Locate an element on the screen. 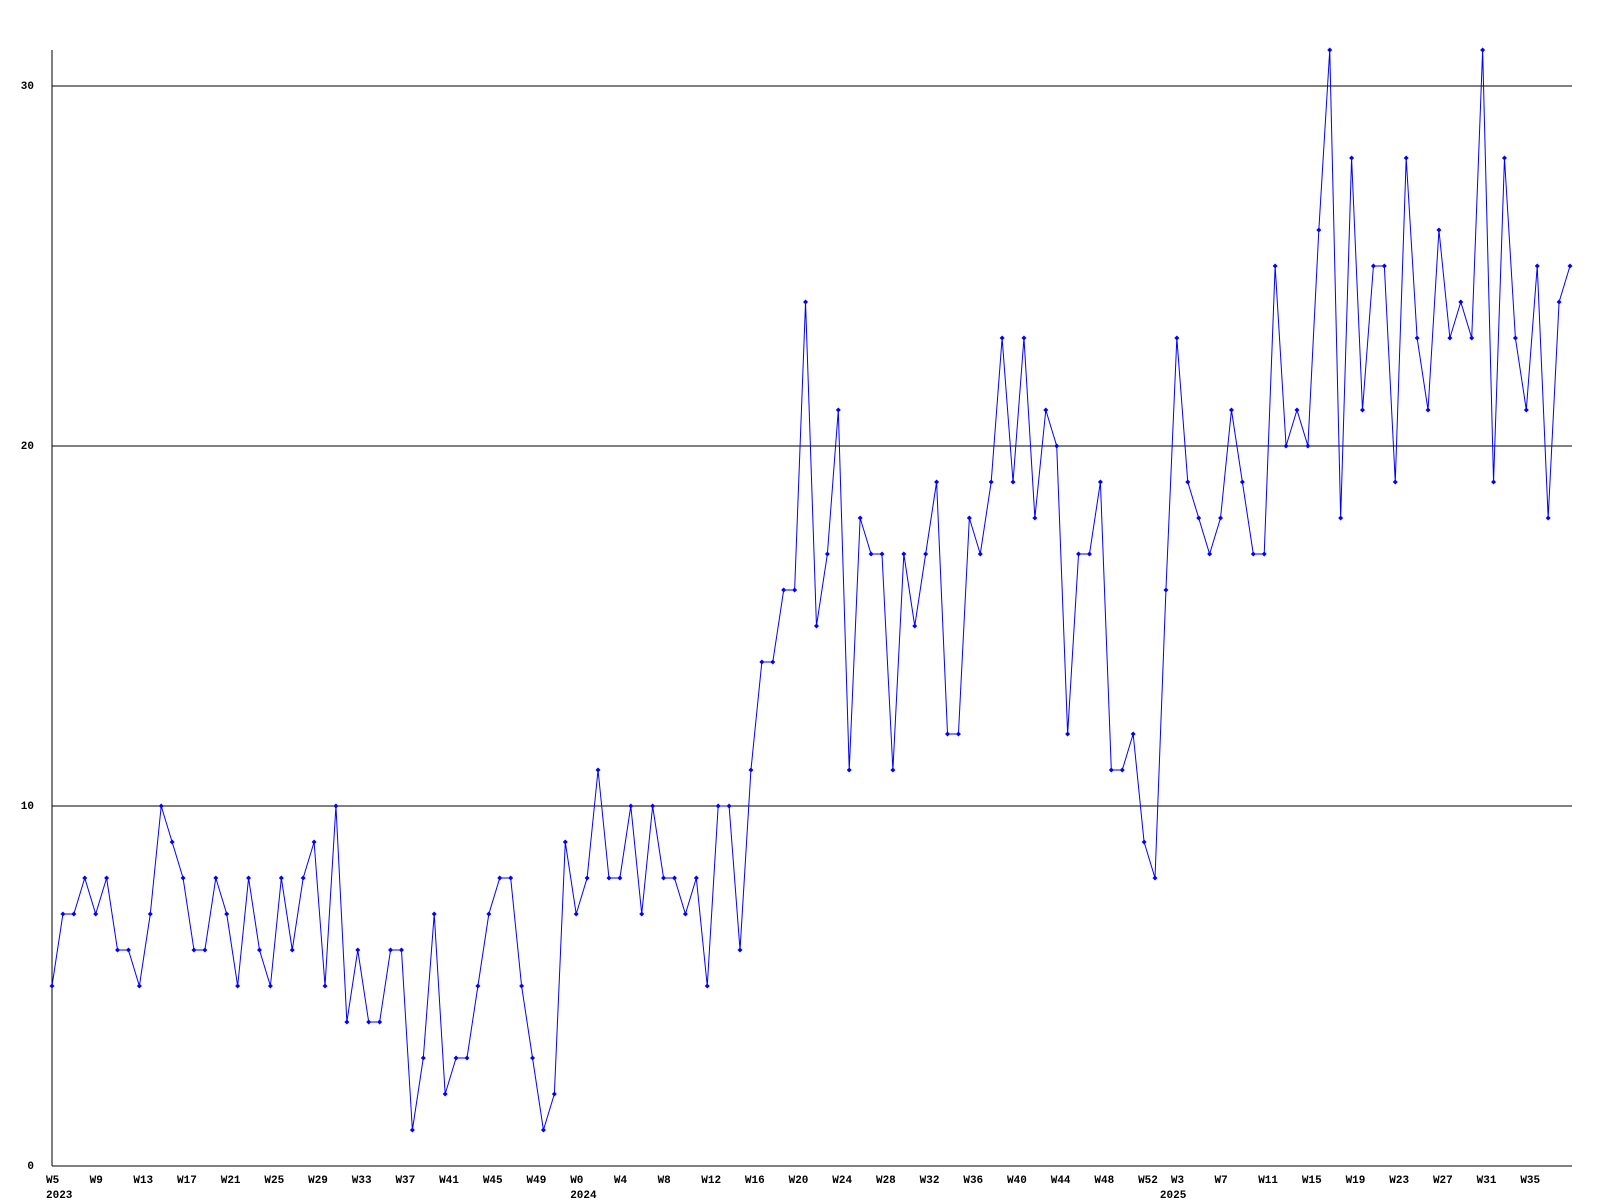 This screenshot has height=1200, width=1600. y-tick-label: 10 is located at coordinates (27, 807).